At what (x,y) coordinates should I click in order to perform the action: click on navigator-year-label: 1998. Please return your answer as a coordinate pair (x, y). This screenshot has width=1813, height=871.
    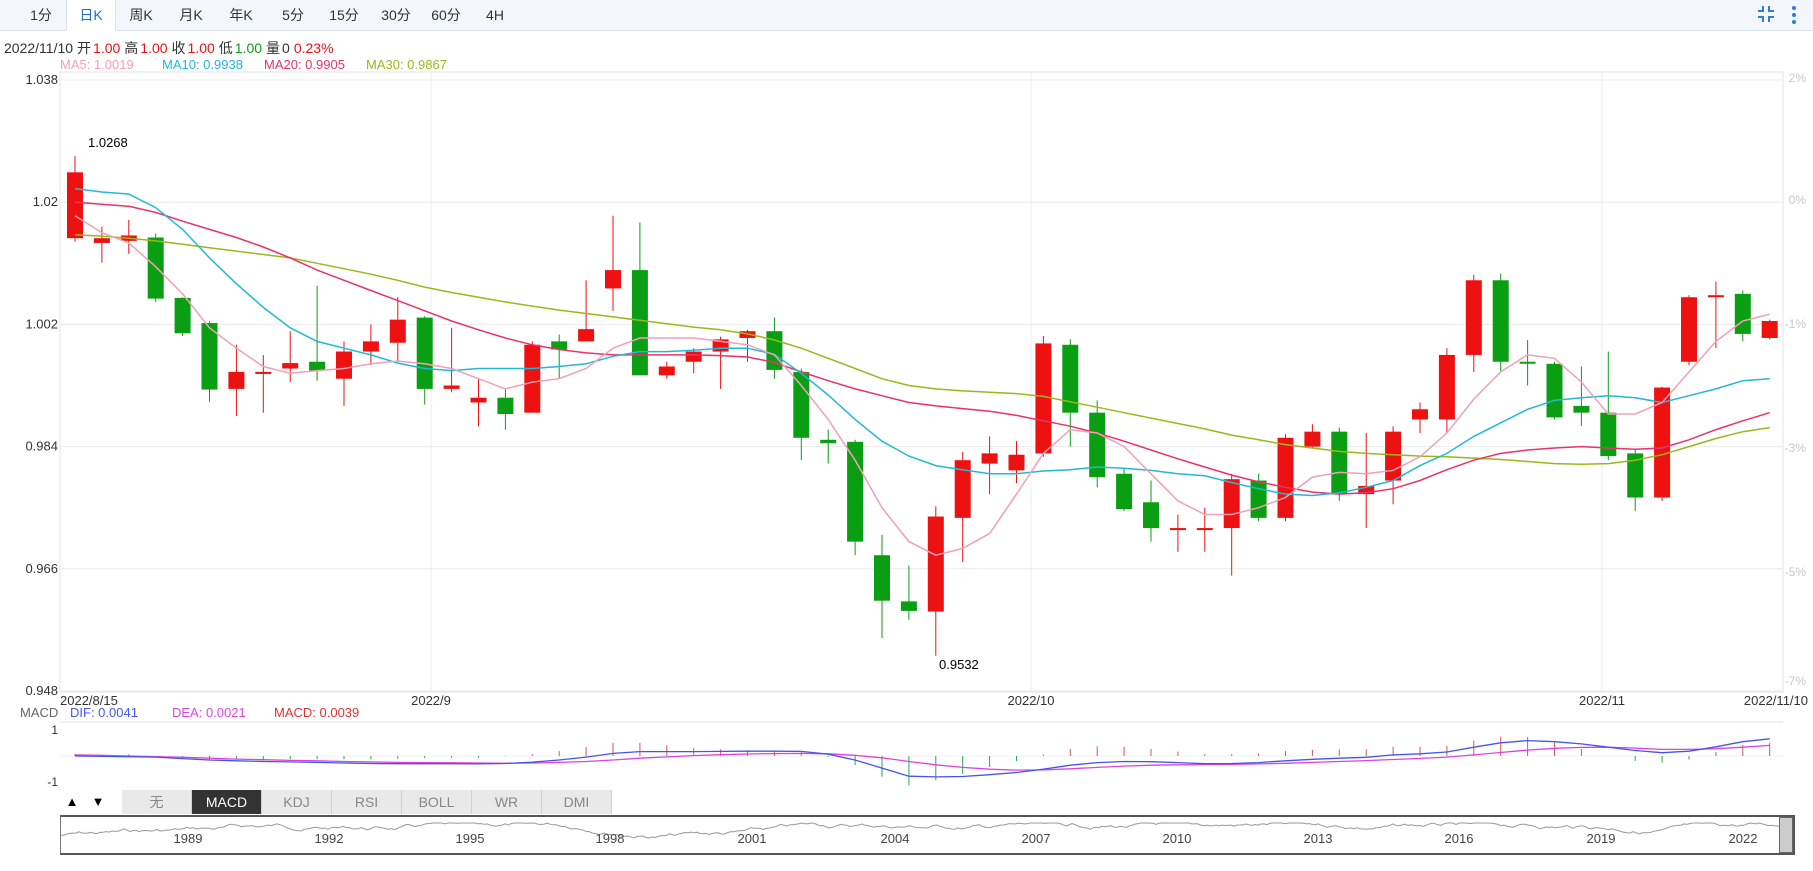
    Looking at the image, I should click on (610, 838).